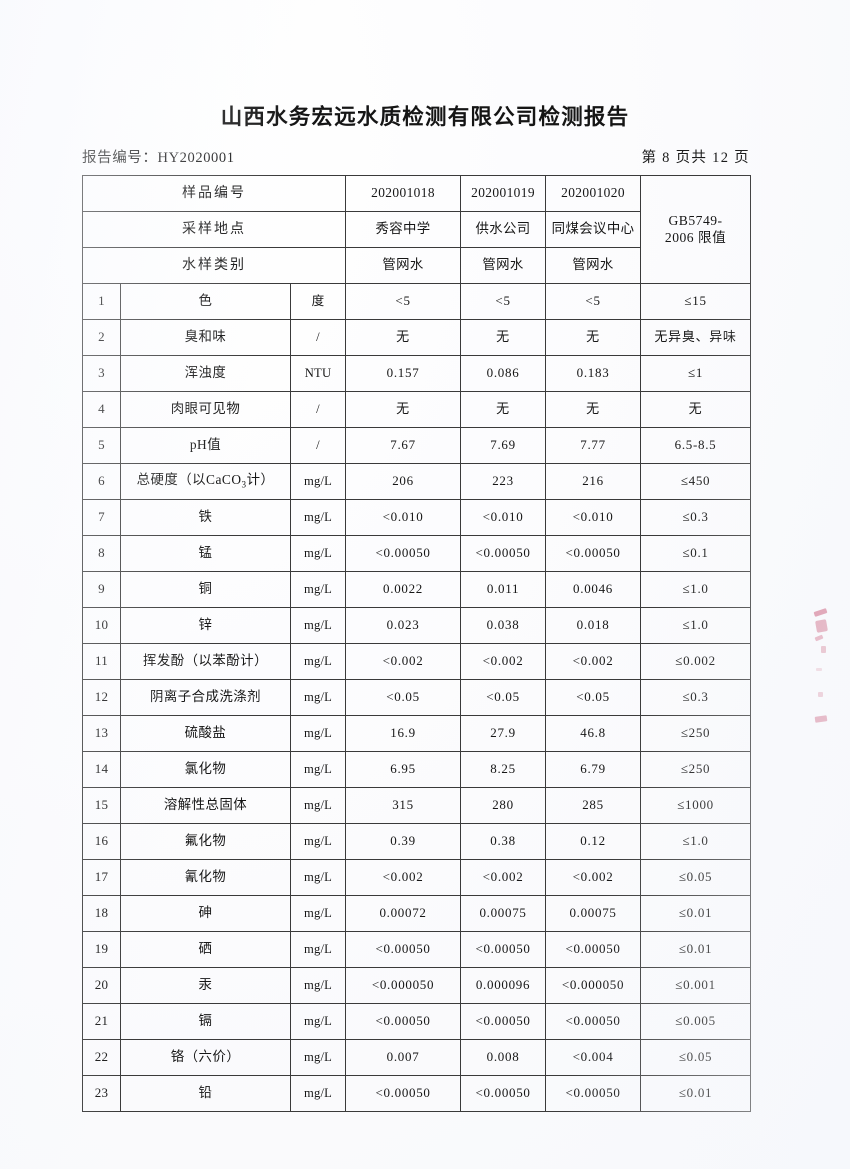 This screenshot has width=850, height=1169. I want to click on row-index: 11, so click(101, 661).